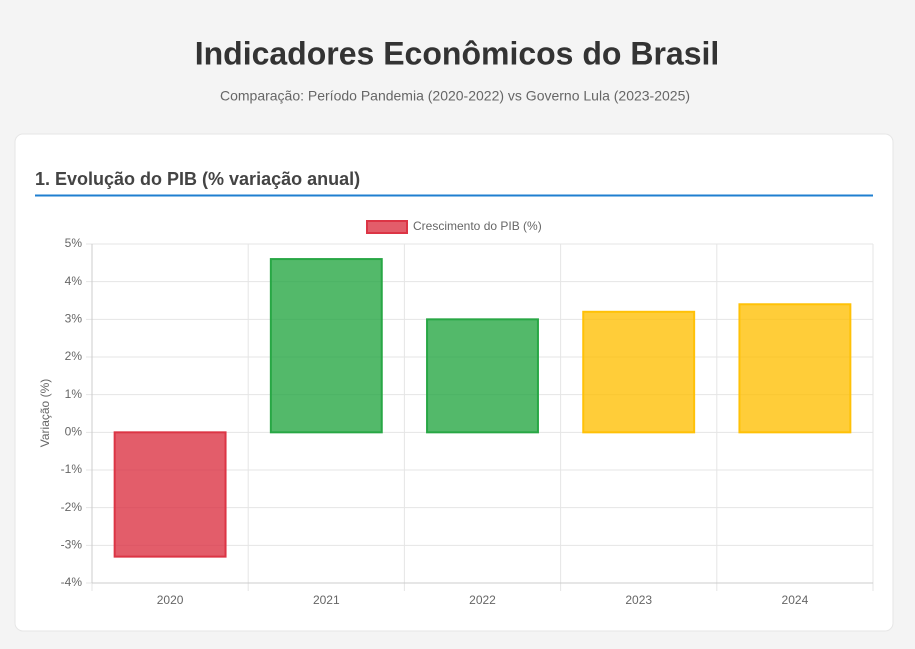 This screenshot has width=915, height=649. Describe the element at coordinates (795, 600) in the screenshot. I see `x-tick-label: 2024` at that location.